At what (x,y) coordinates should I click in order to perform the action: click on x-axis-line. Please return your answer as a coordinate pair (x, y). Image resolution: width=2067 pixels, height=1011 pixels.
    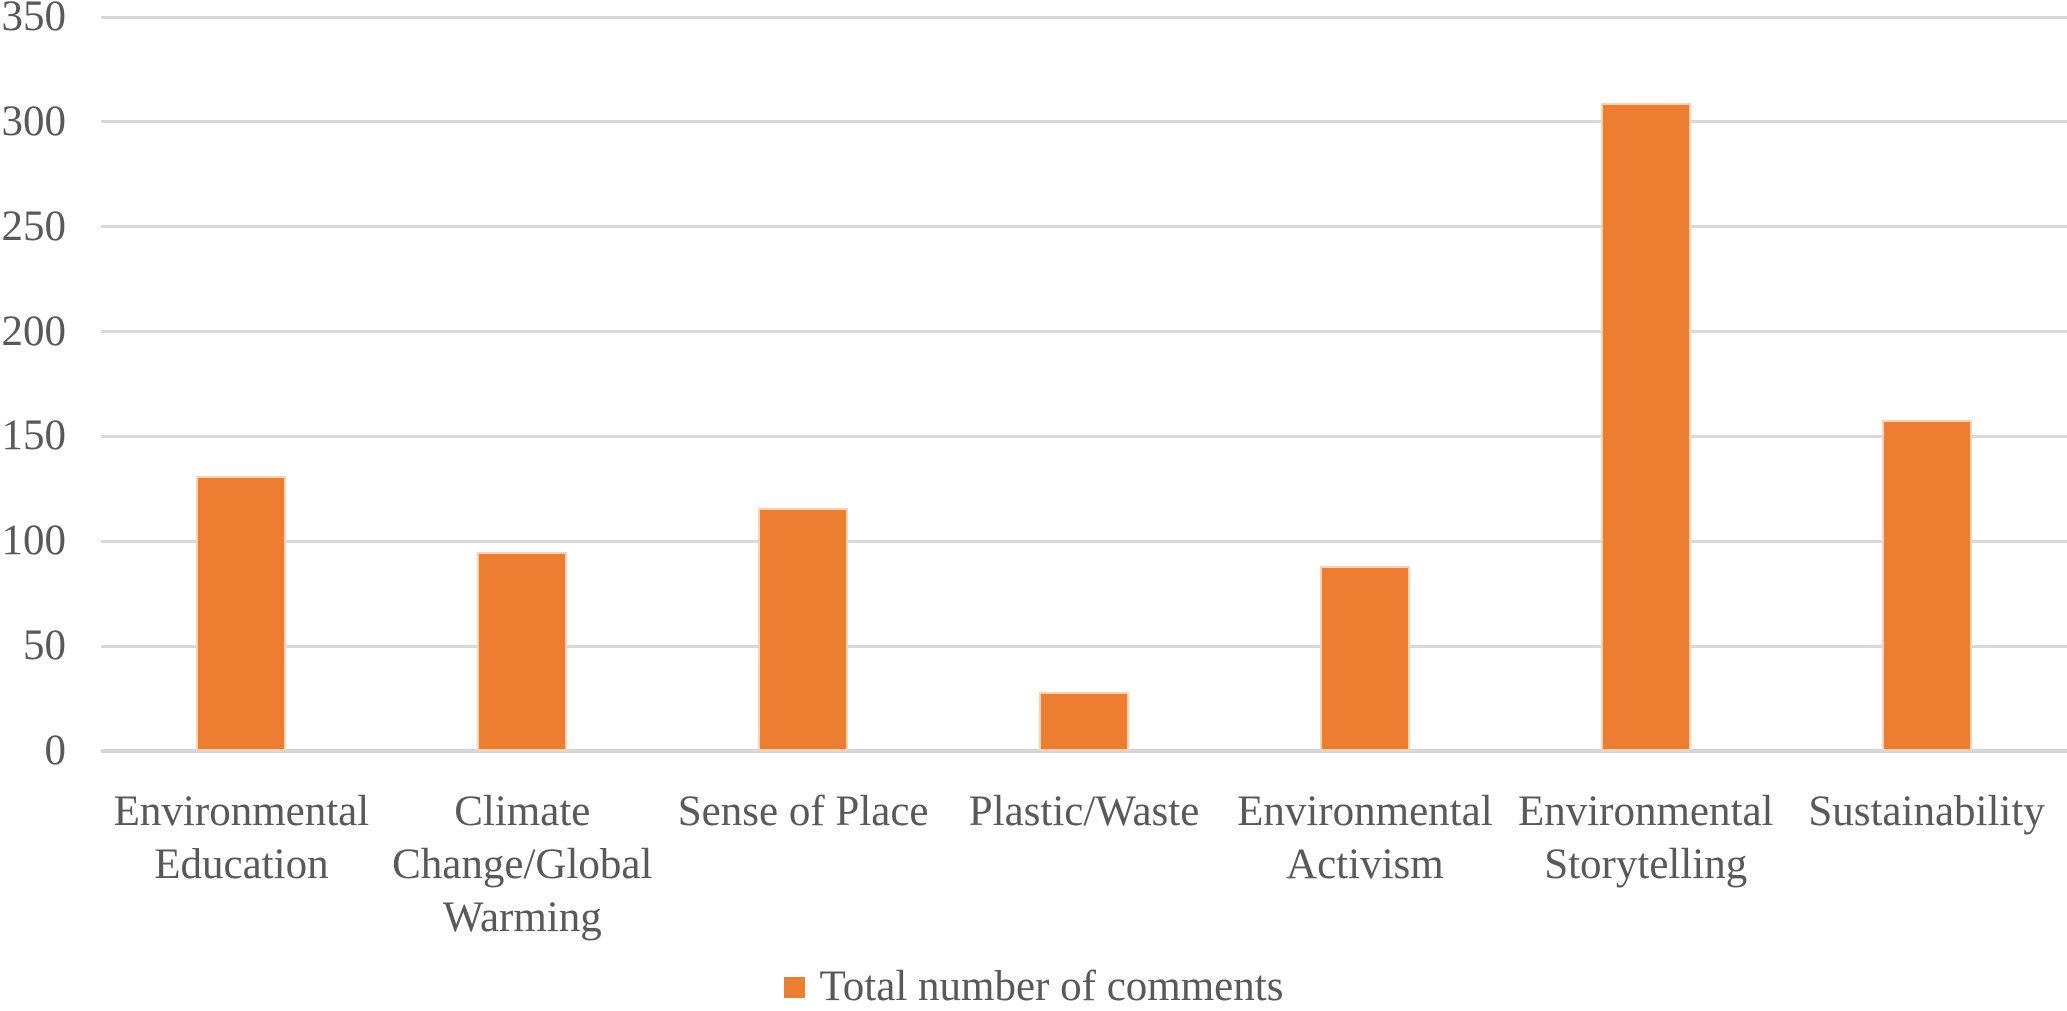
    Looking at the image, I should click on (1084, 751).